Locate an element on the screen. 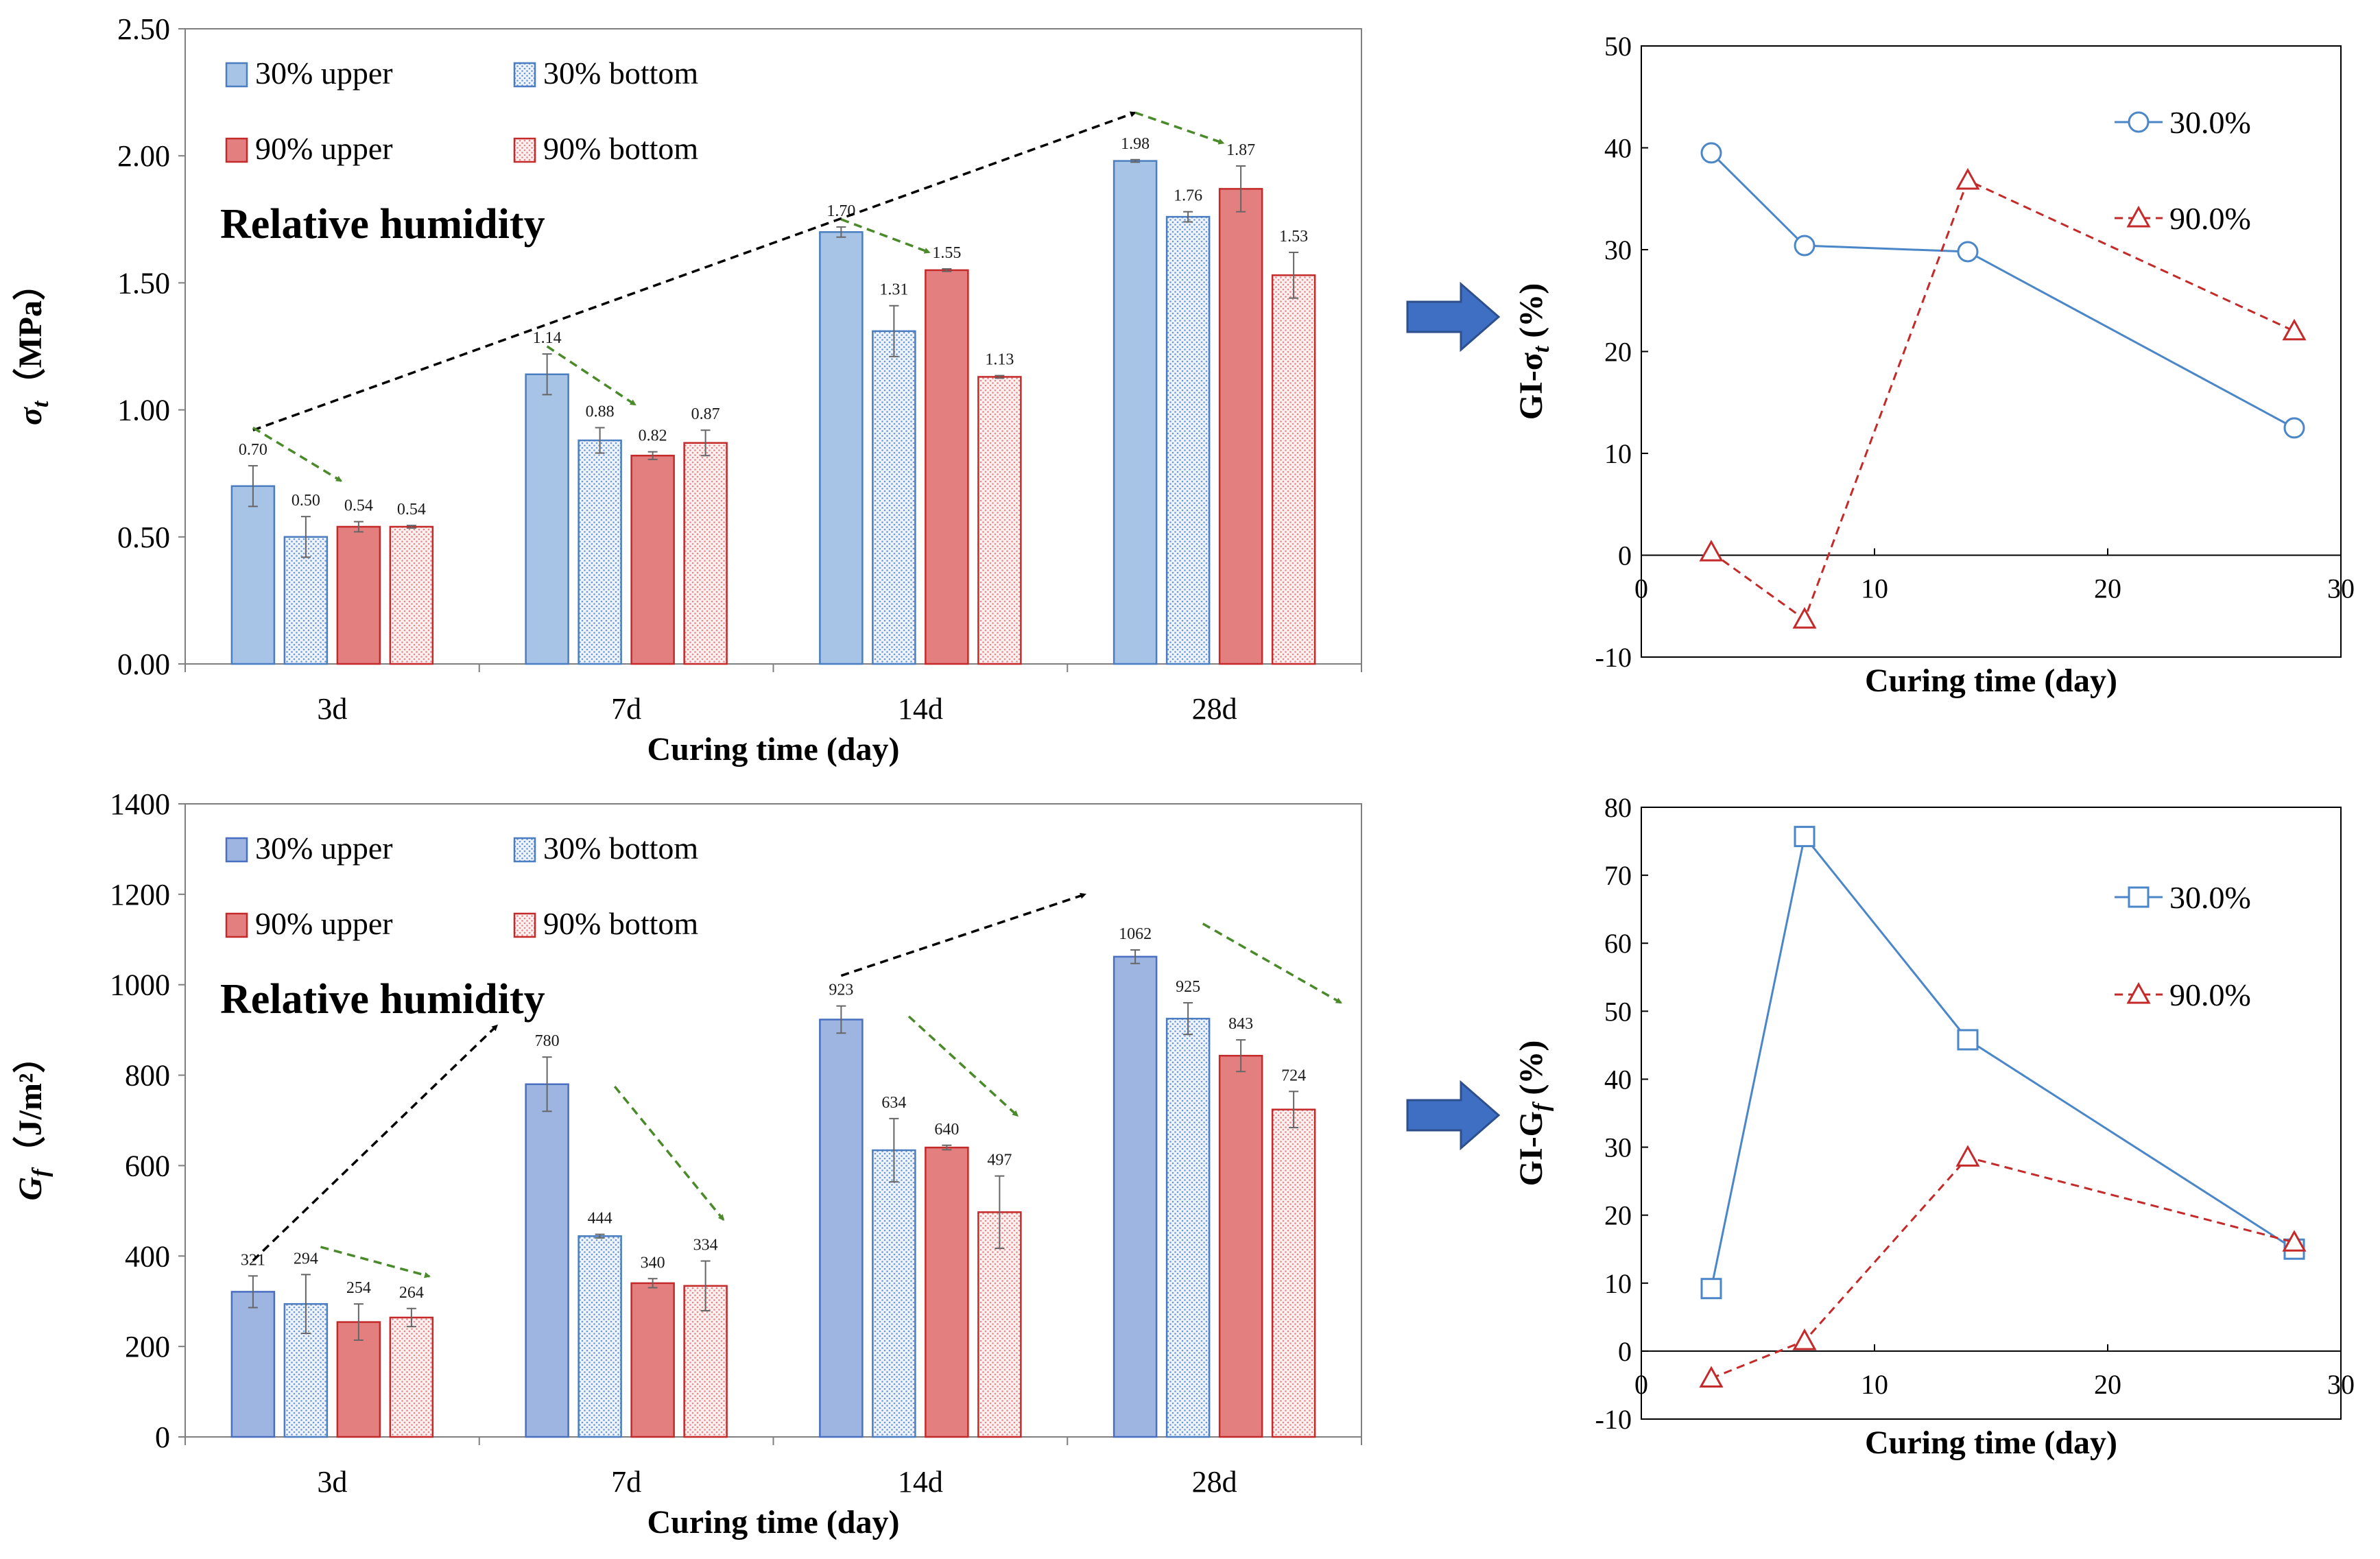 Image resolution: width=2380 pixels, height=1559 pixels. data-label: 1.76 is located at coordinates (1188, 196).